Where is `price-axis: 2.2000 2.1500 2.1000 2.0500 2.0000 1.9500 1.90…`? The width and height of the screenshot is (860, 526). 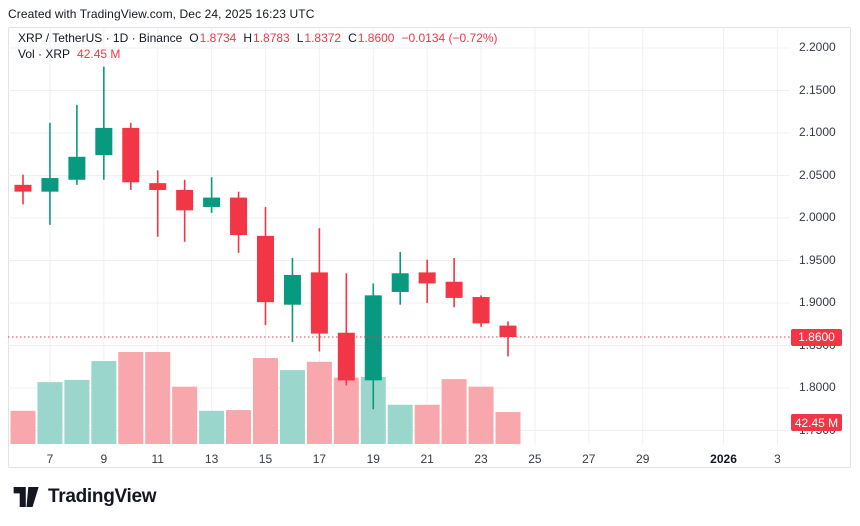 price-axis: 2.2000 2.1500 2.1000 2.0500 2.0000 1.9500 1.90… is located at coordinates (821, 236).